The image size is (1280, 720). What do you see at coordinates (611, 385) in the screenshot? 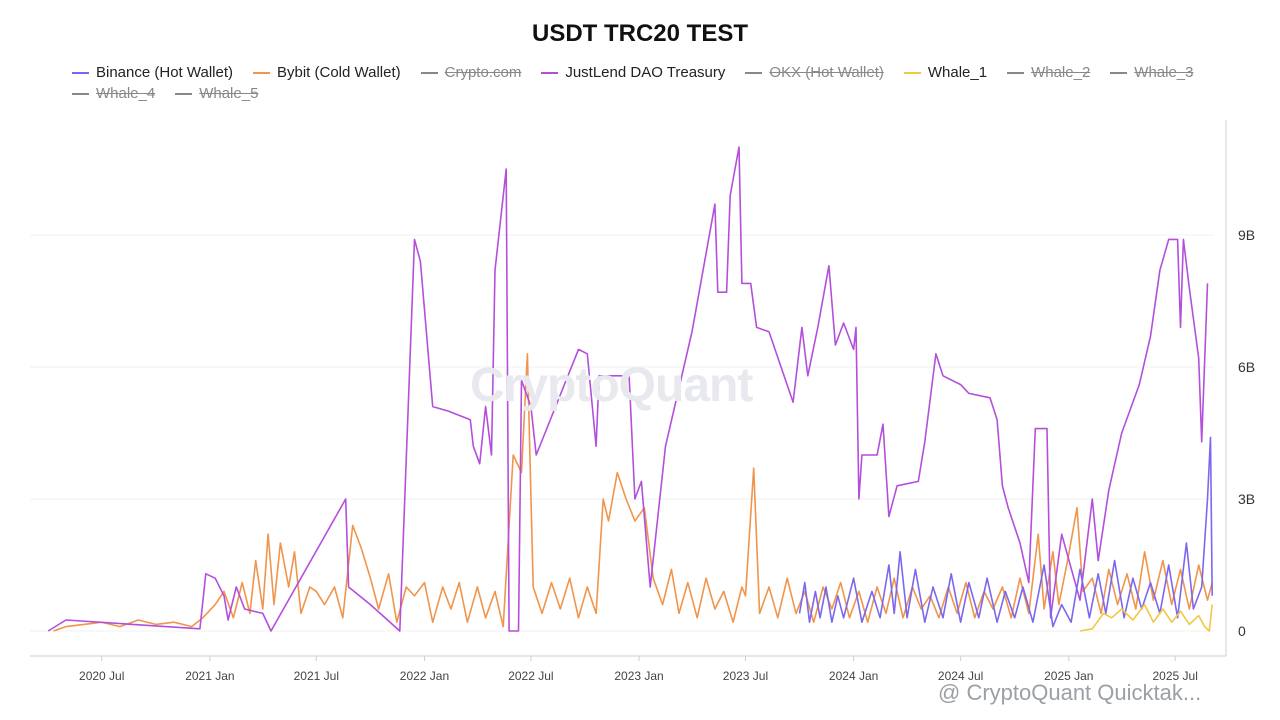
I see `watermark: CryptoQuant` at bounding box center [611, 385].